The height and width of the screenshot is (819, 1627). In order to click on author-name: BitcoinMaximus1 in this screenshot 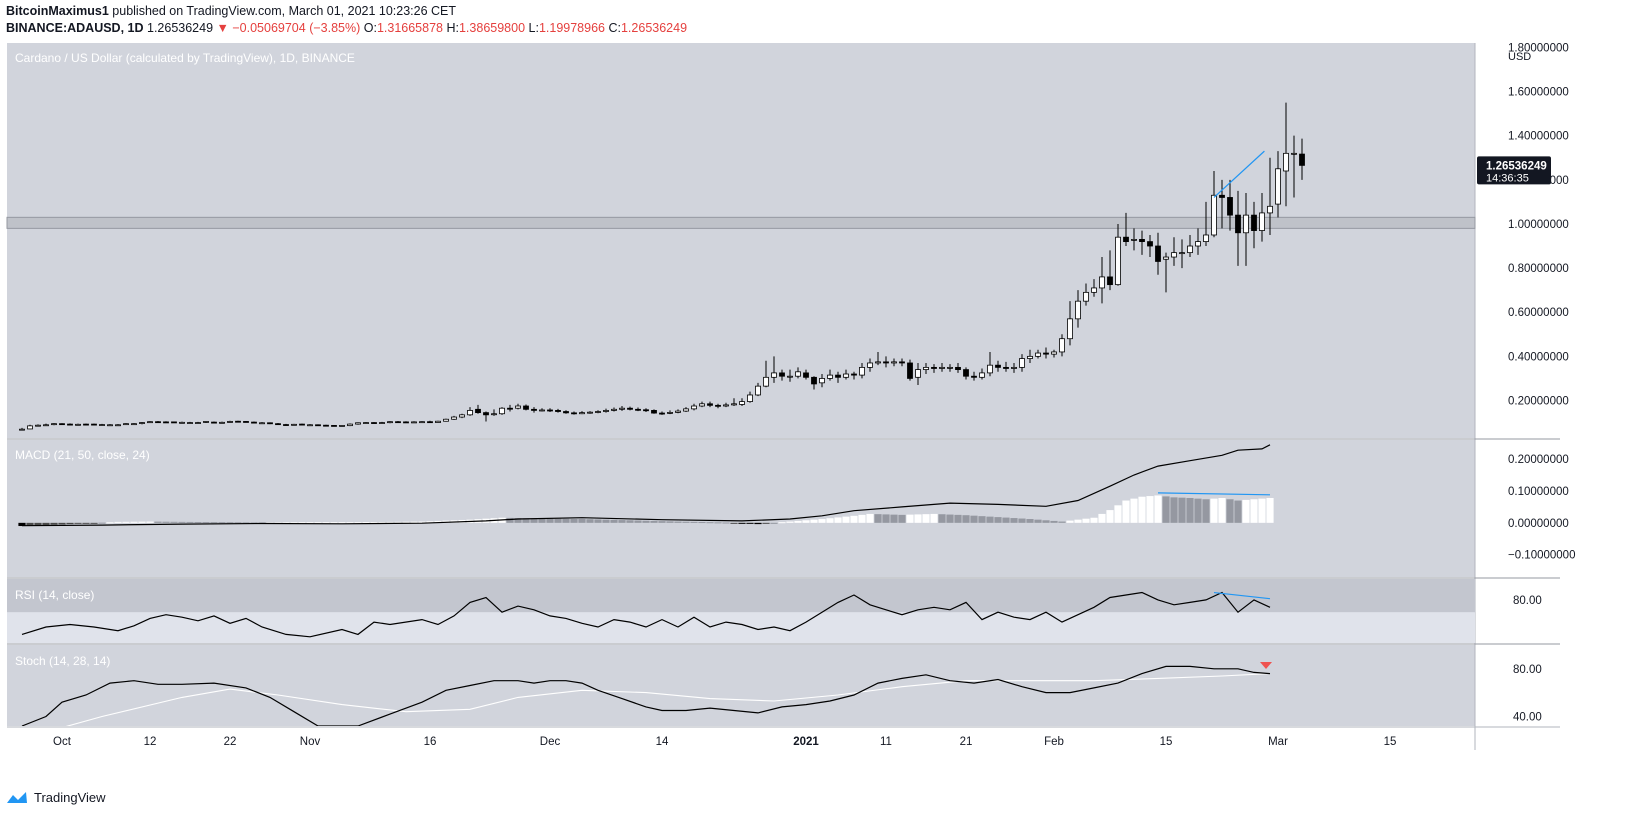, I will do `click(57, 11)`.